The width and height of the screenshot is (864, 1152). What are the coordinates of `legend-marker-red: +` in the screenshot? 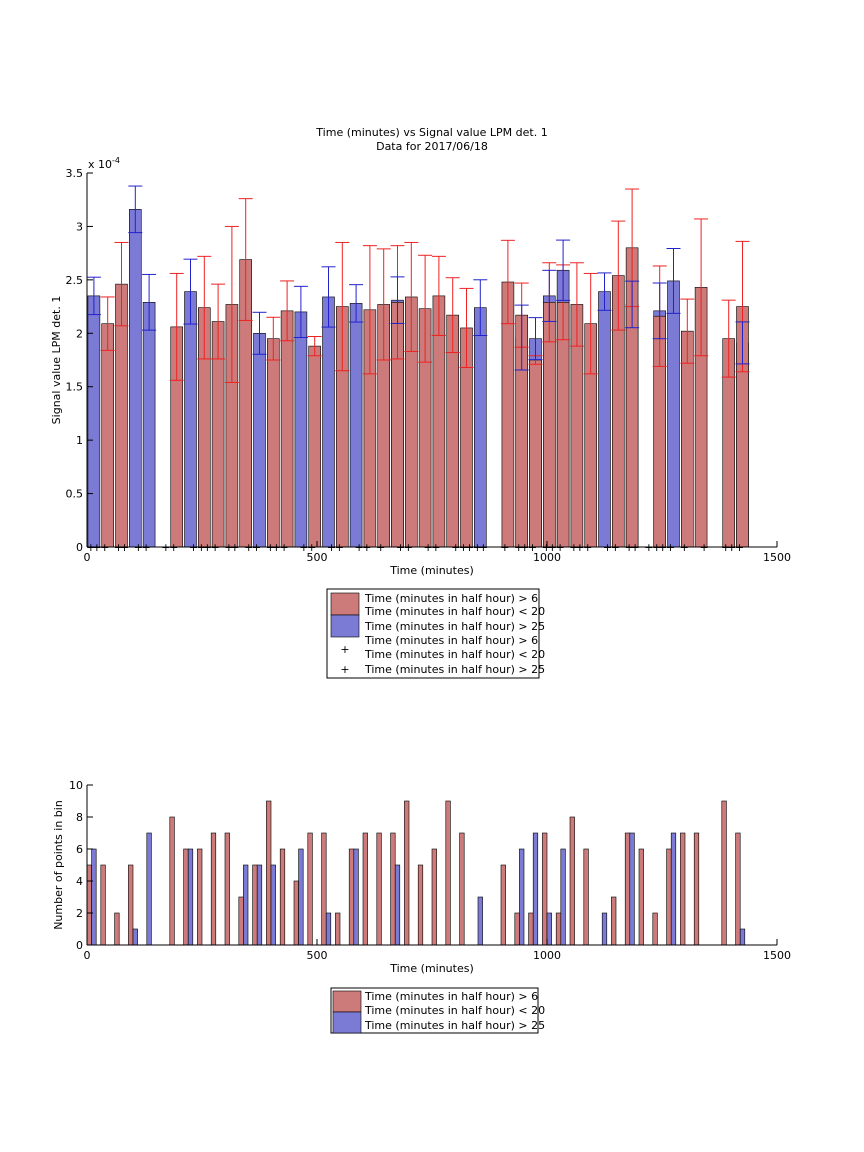 It's located at (344, 649).